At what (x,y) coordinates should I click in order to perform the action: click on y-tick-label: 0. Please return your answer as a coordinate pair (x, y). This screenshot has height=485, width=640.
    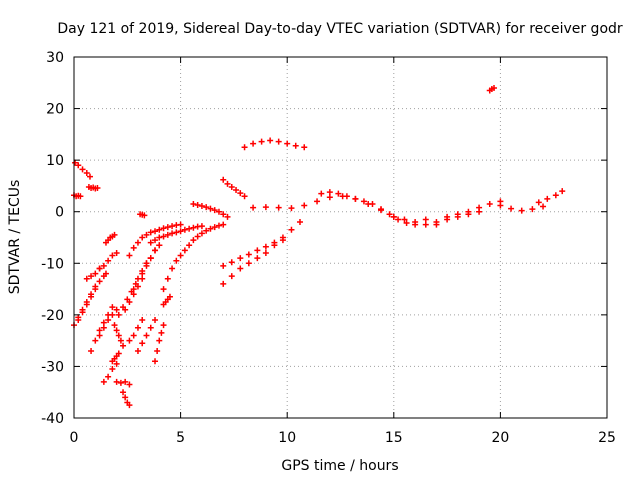
    Looking at the image, I should click on (59, 213).